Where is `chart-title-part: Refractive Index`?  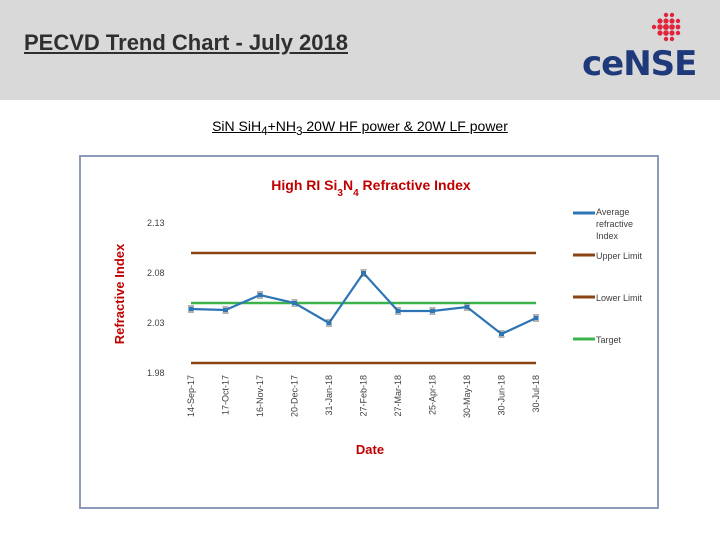 chart-title-part: Refractive Index is located at coordinates (415, 185).